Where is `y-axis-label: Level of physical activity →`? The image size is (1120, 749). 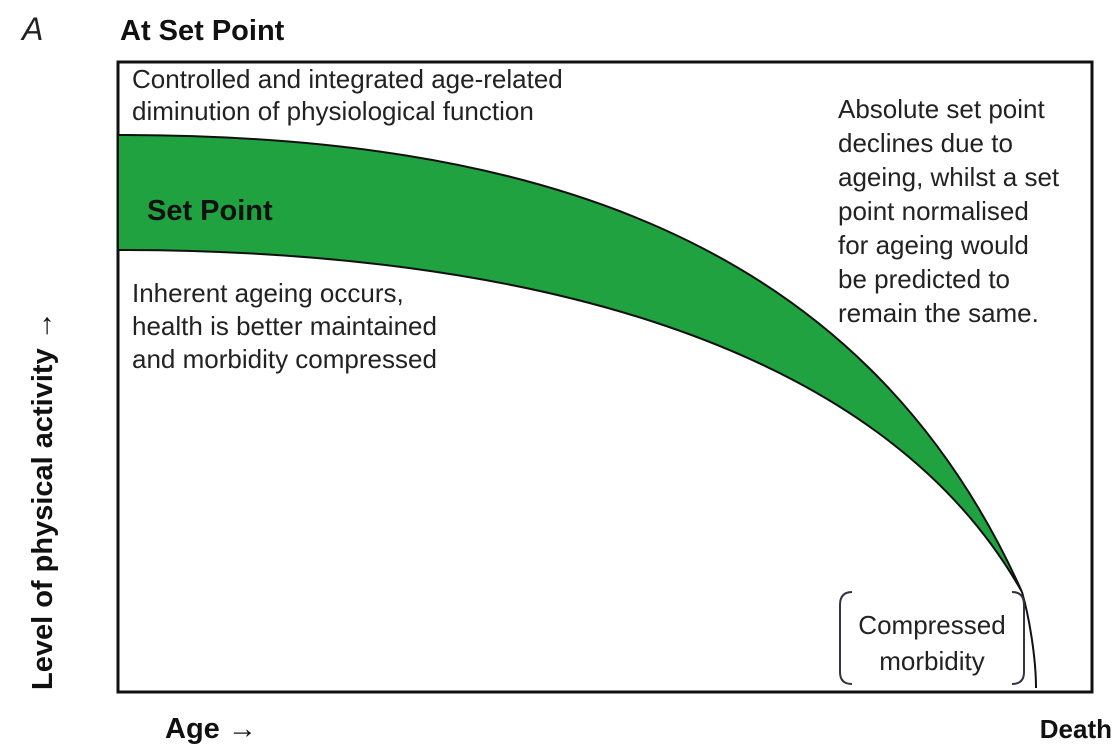
y-axis-label: Level of physical activity → is located at coordinates (43, 500).